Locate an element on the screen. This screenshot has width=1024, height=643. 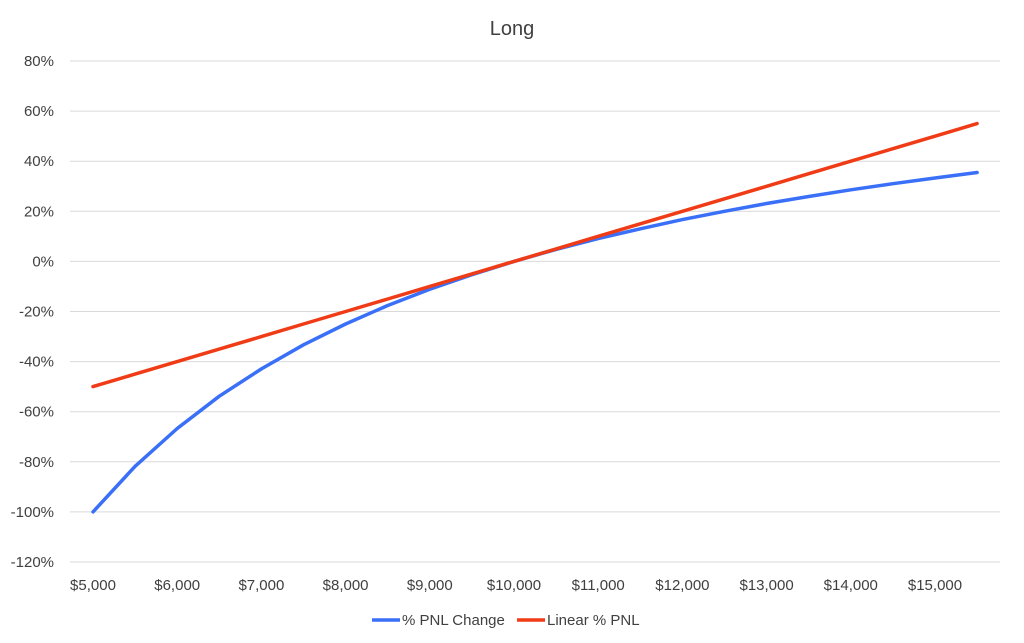
x-tick-label: $12,000 is located at coordinates (682, 585).